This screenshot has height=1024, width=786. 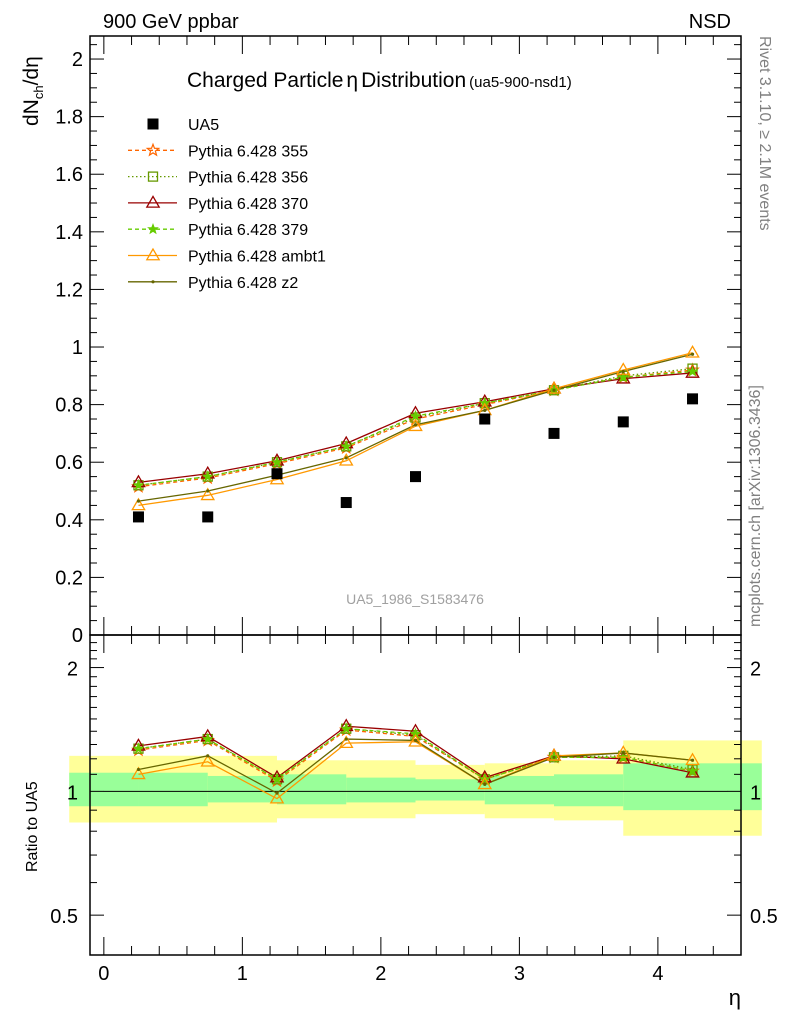 I want to click on rivet-label: Rivet 3.1.10, ≥ 2.1M events, so click(x=764, y=133).